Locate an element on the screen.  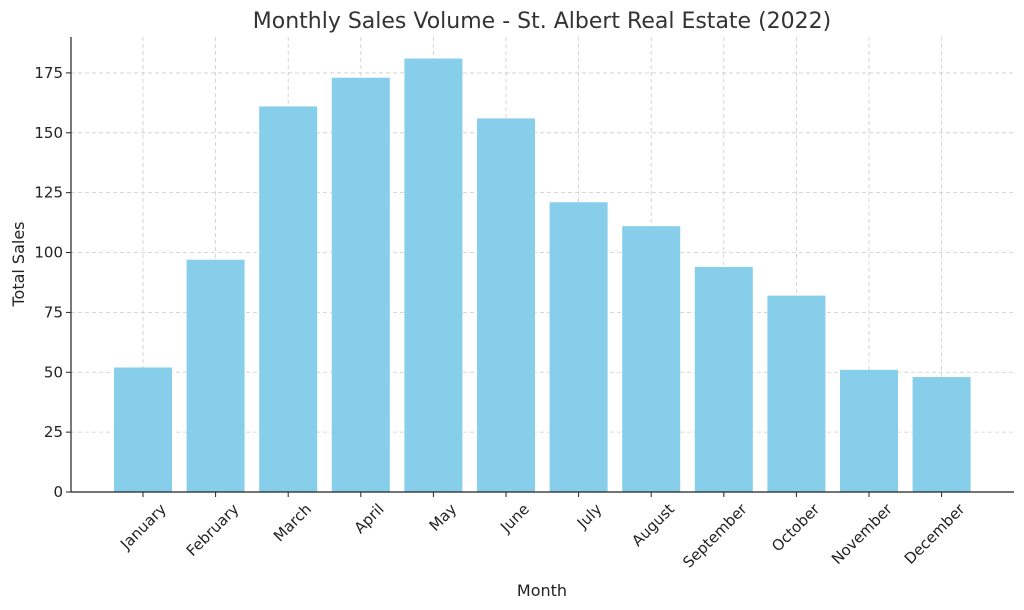
x-tick-label: January is located at coordinates (143, 527).